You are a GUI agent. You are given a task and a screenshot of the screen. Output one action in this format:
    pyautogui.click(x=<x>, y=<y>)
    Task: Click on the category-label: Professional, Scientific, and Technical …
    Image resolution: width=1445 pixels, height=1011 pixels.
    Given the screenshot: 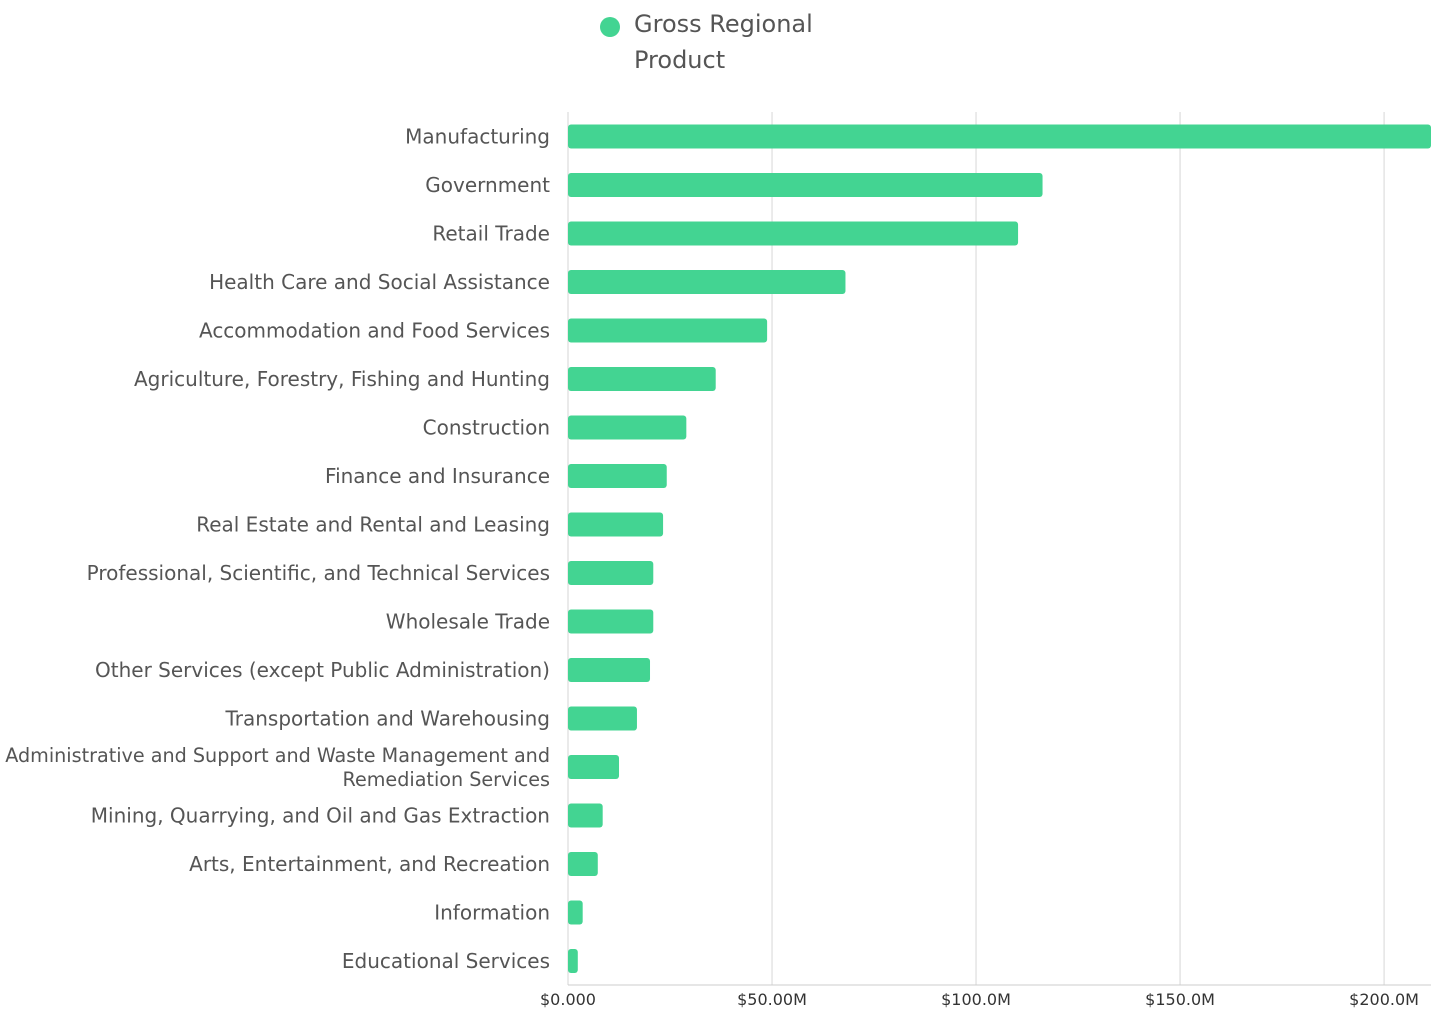 What is the action you would take?
    pyautogui.click(x=318, y=573)
    